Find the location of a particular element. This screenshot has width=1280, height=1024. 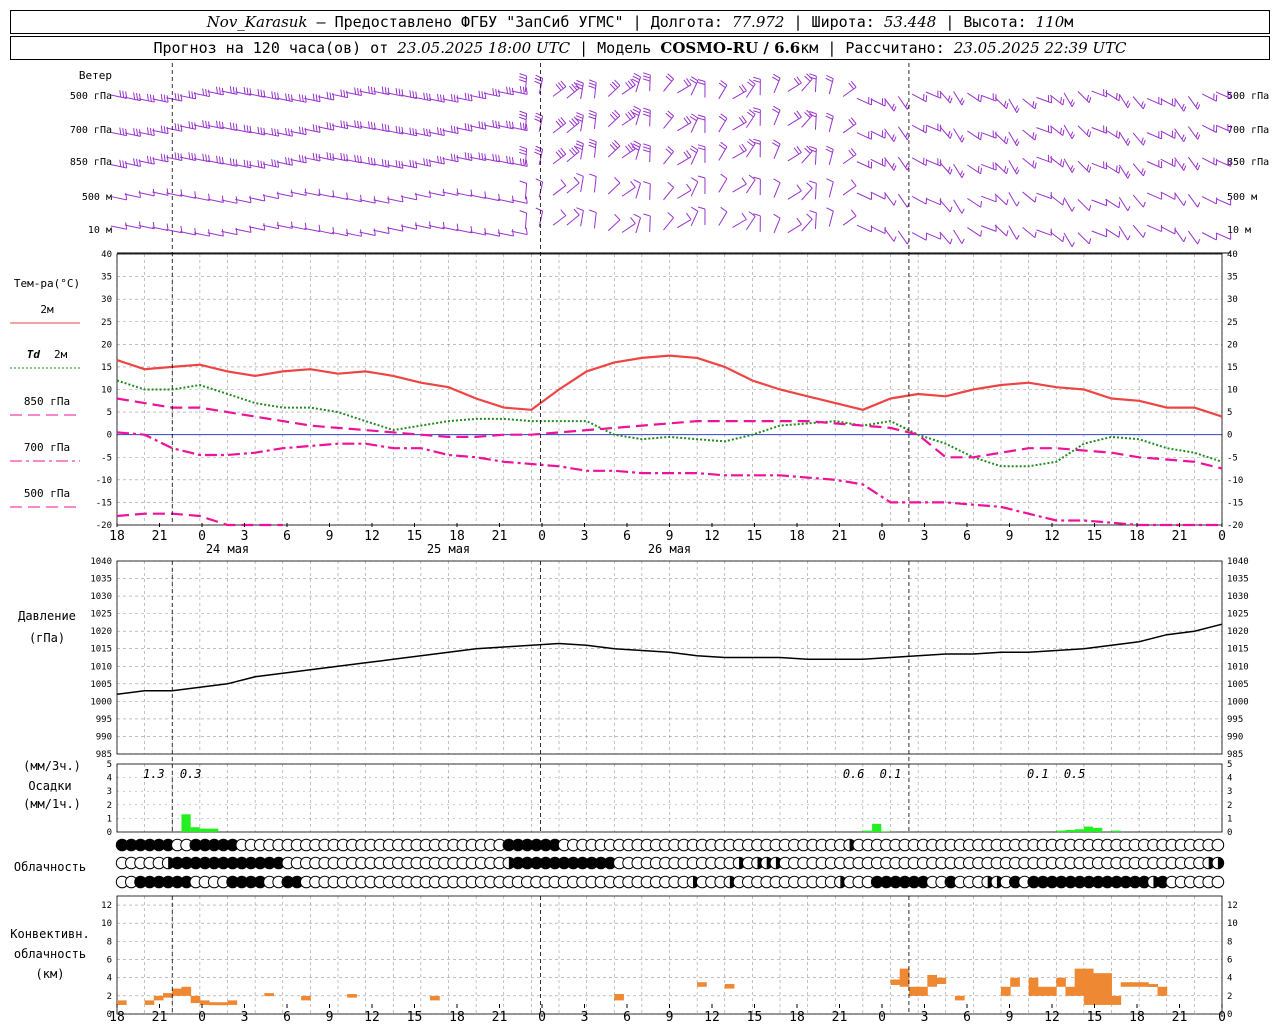

time-axis-label: 0 is located at coordinates (542, 536).